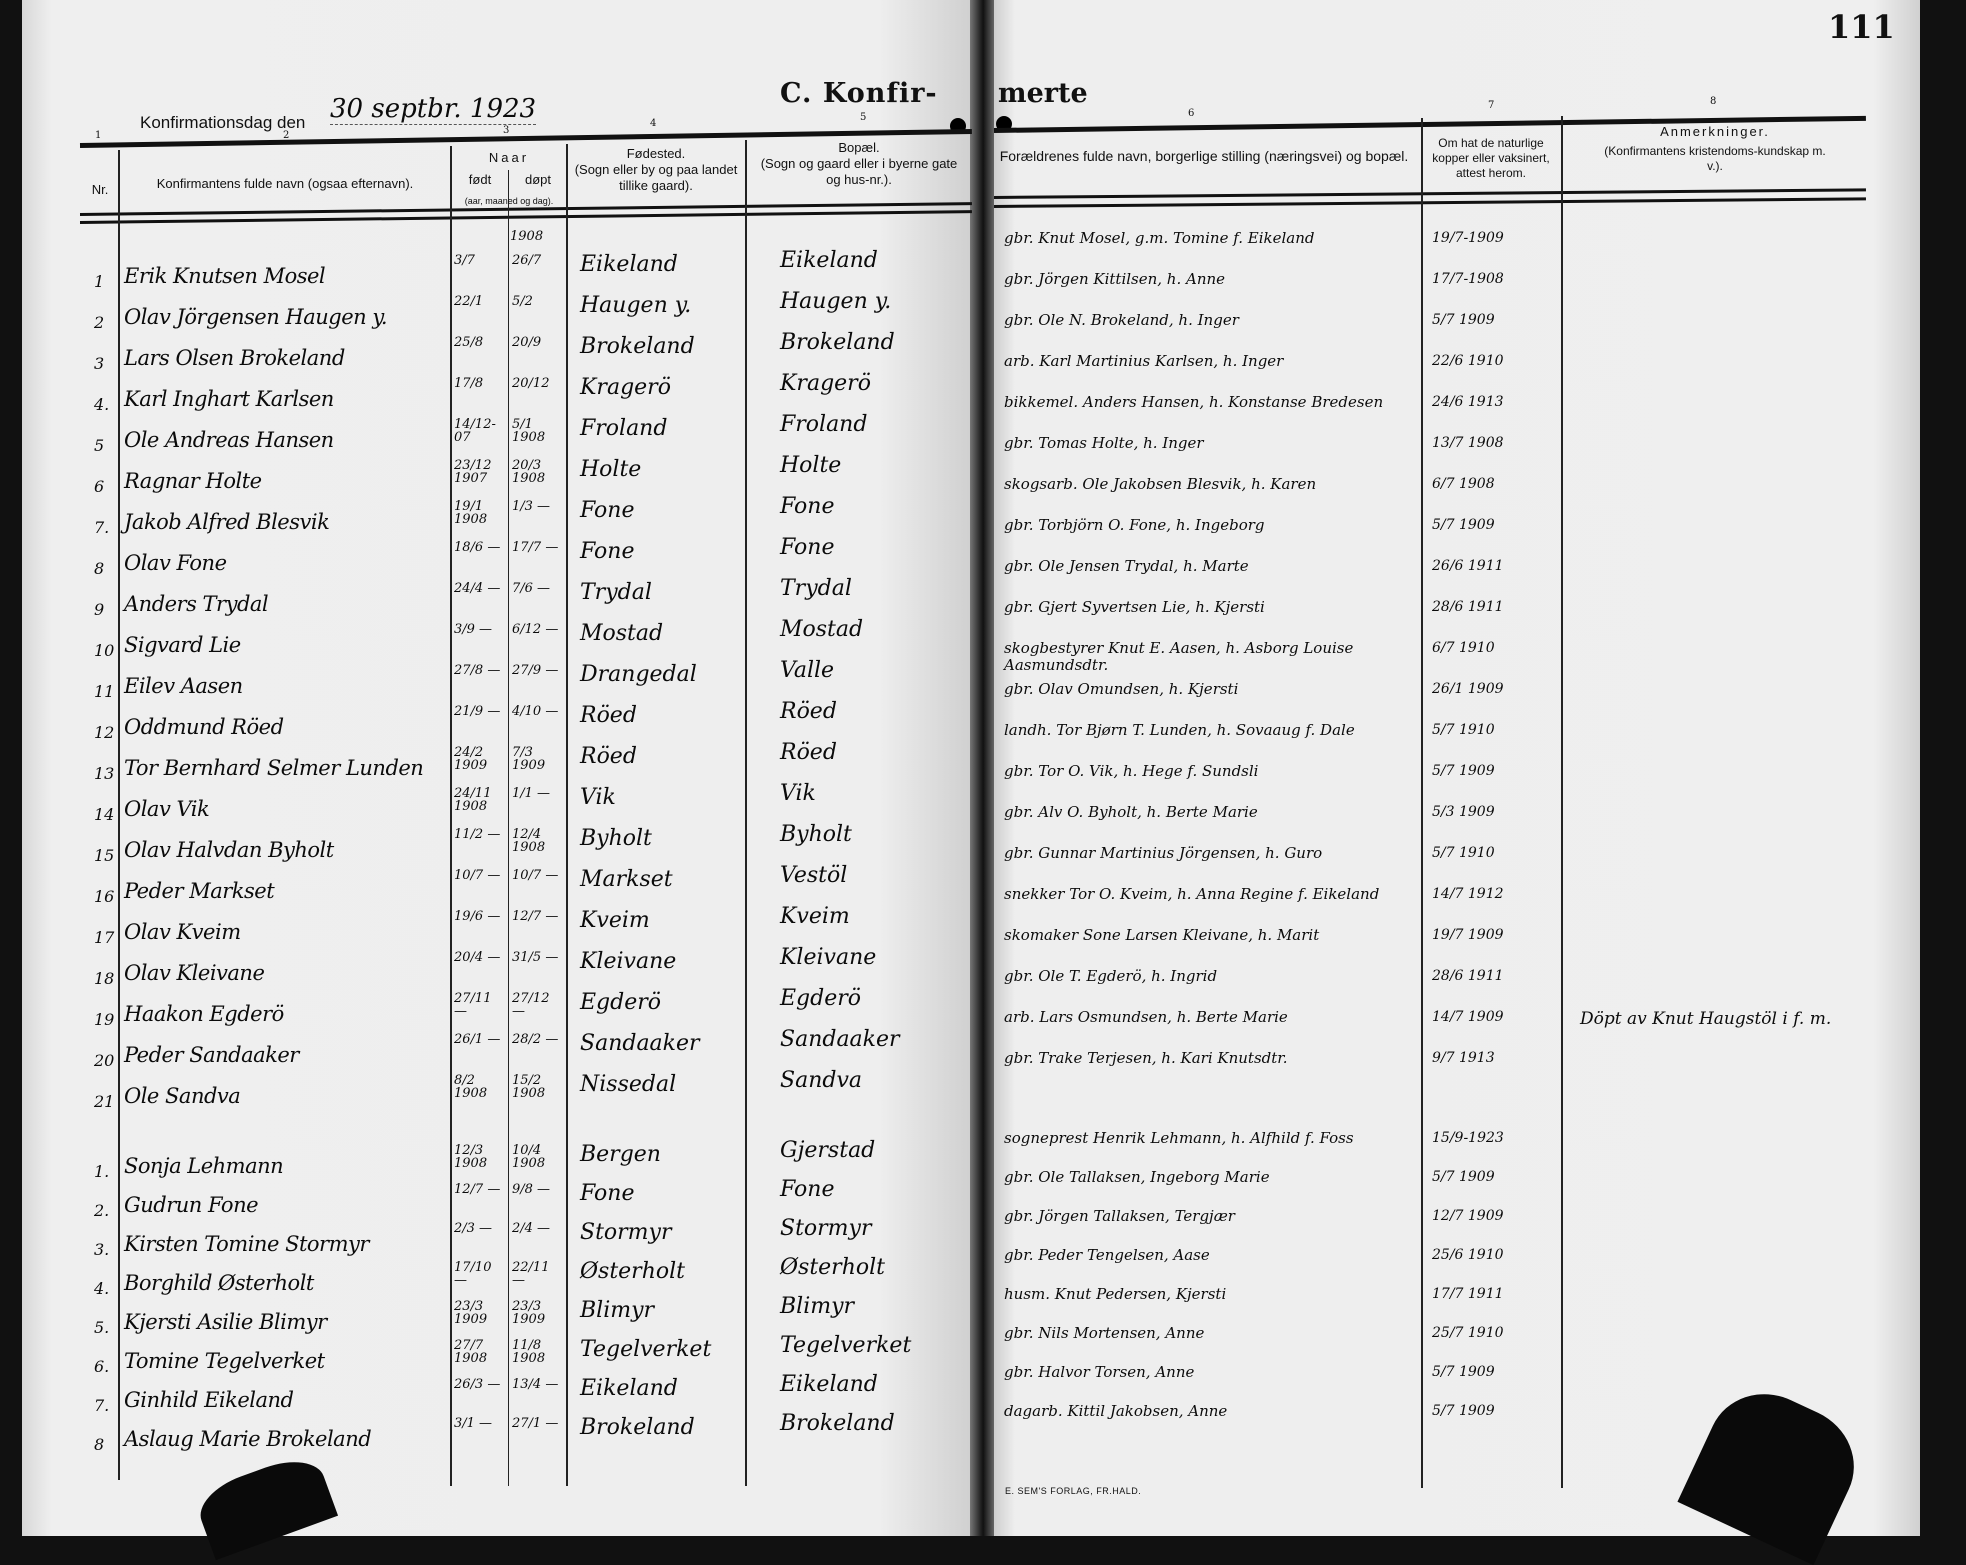 This screenshot has width=1966, height=1565. What do you see at coordinates (104, 773) in the screenshot?
I see `entry-number: 13` at bounding box center [104, 773].